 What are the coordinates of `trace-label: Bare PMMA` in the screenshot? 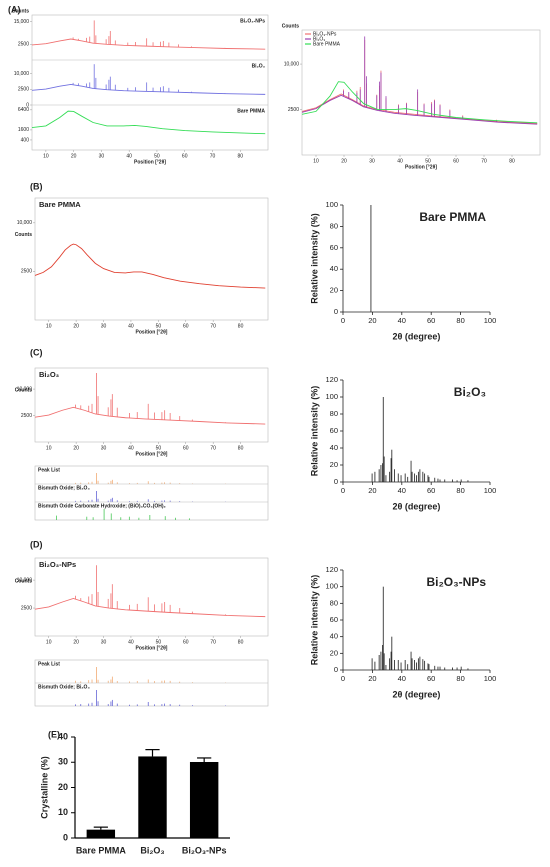 It's located at (251, 111).